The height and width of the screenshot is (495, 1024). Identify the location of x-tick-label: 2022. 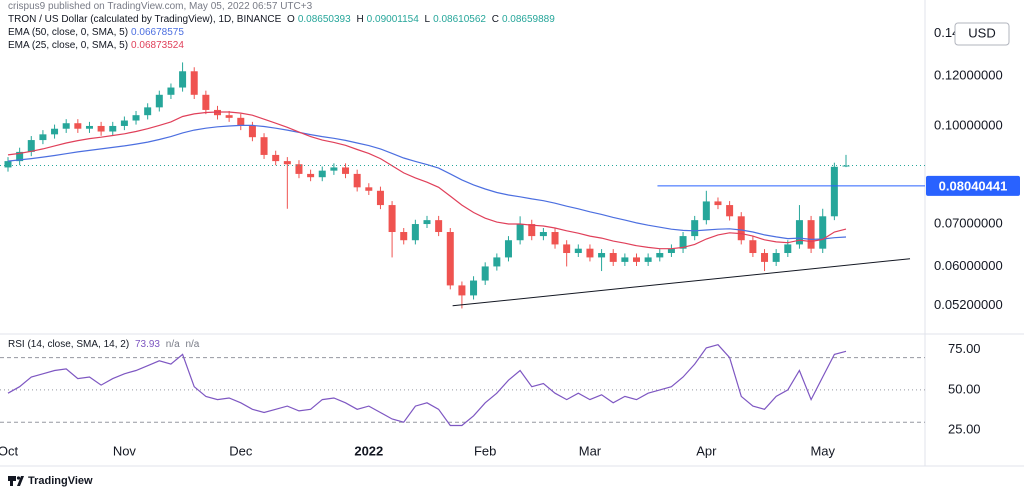
(368, 450).